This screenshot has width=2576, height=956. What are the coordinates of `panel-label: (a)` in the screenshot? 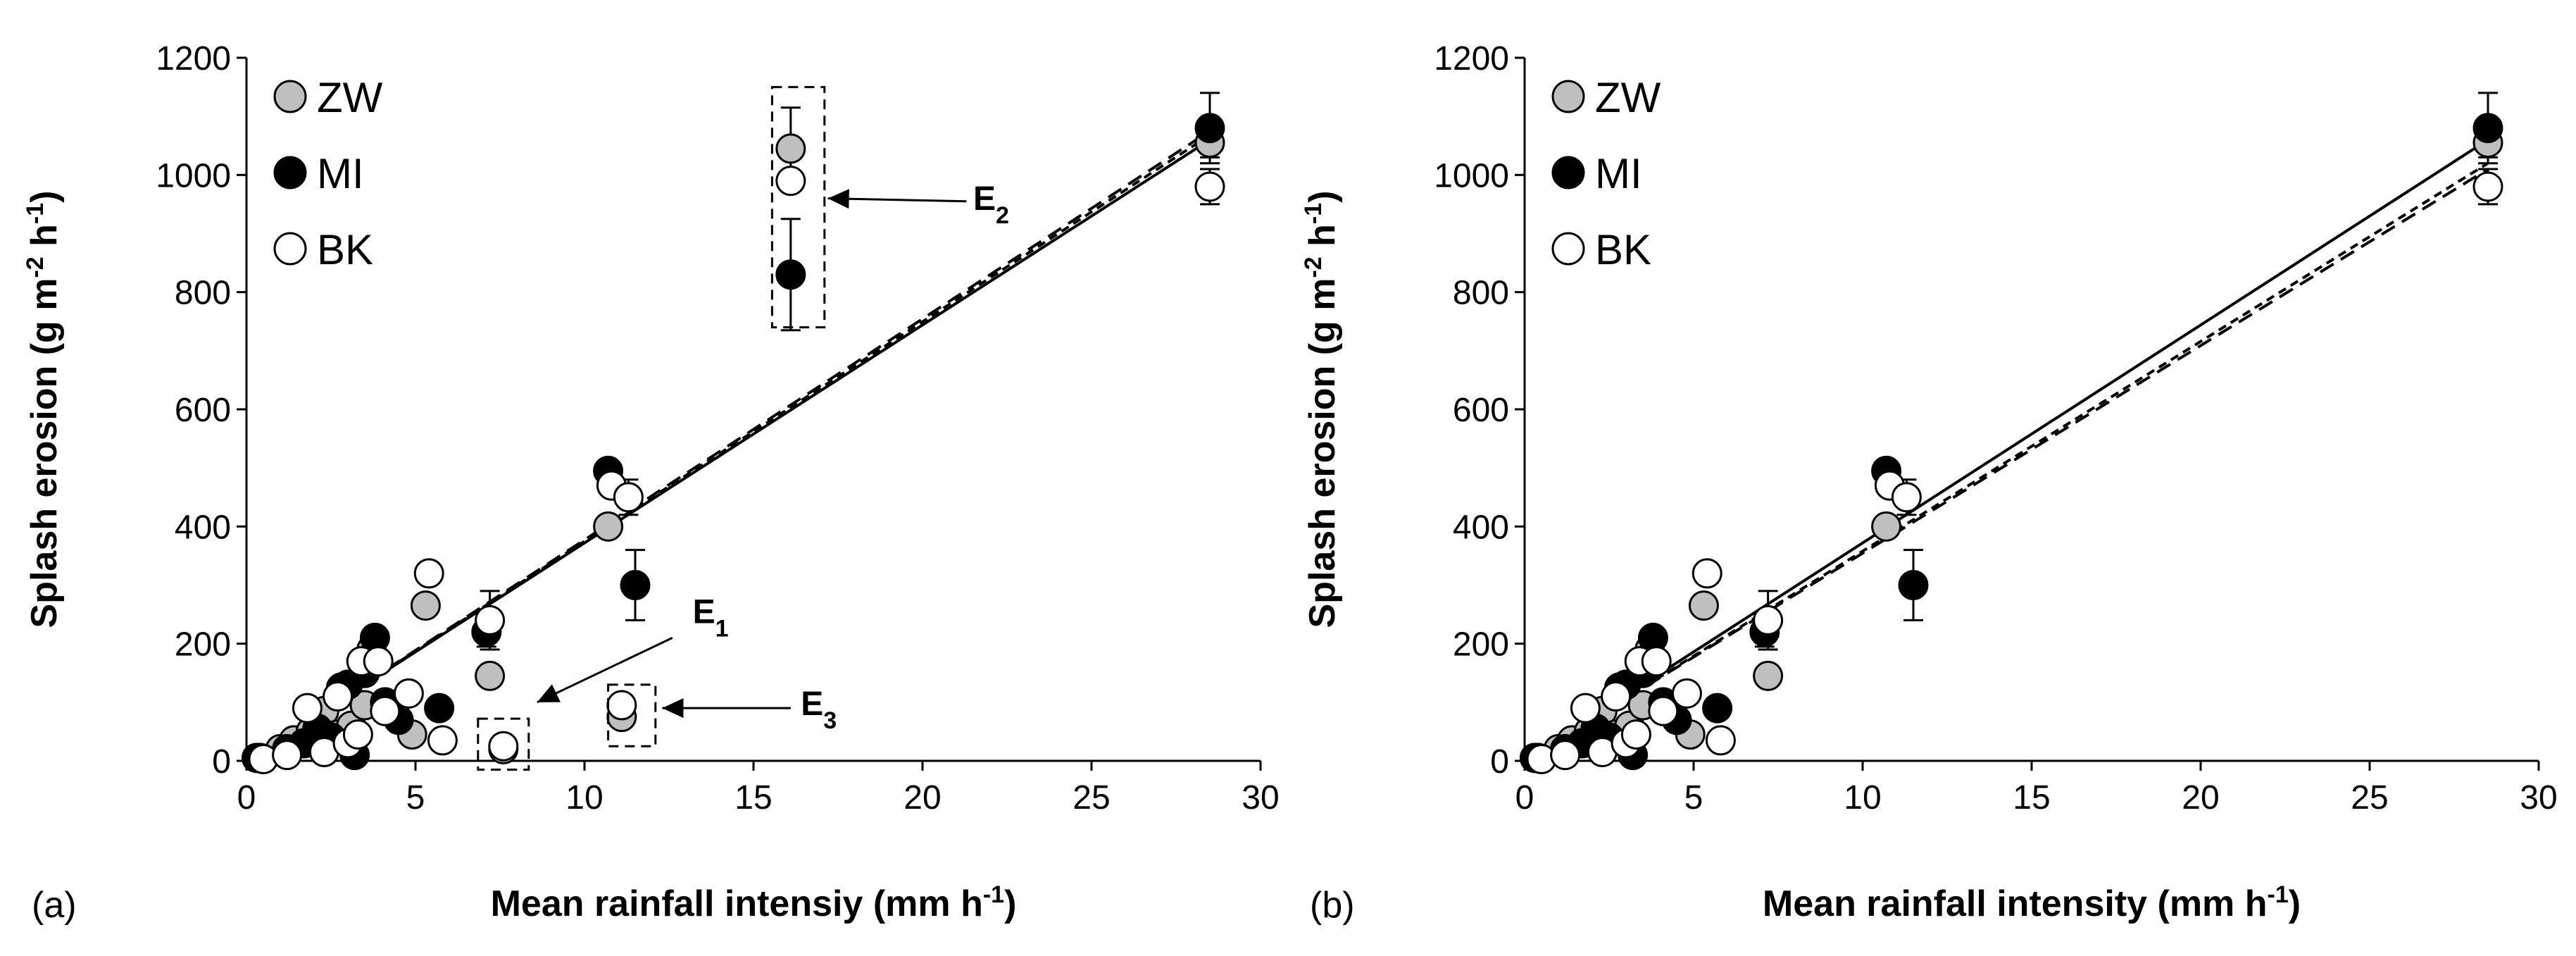 It's located at (54, 905).